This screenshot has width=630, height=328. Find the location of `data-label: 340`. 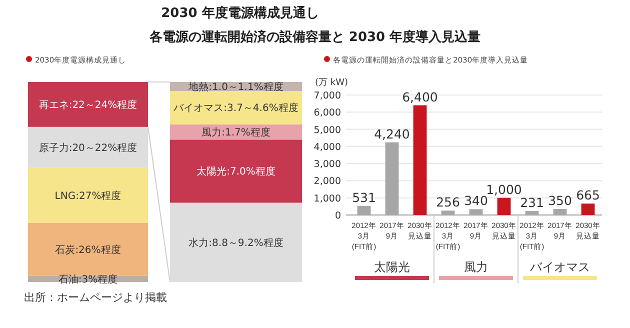

data-label: 340 is located at coordinates (476, 200).